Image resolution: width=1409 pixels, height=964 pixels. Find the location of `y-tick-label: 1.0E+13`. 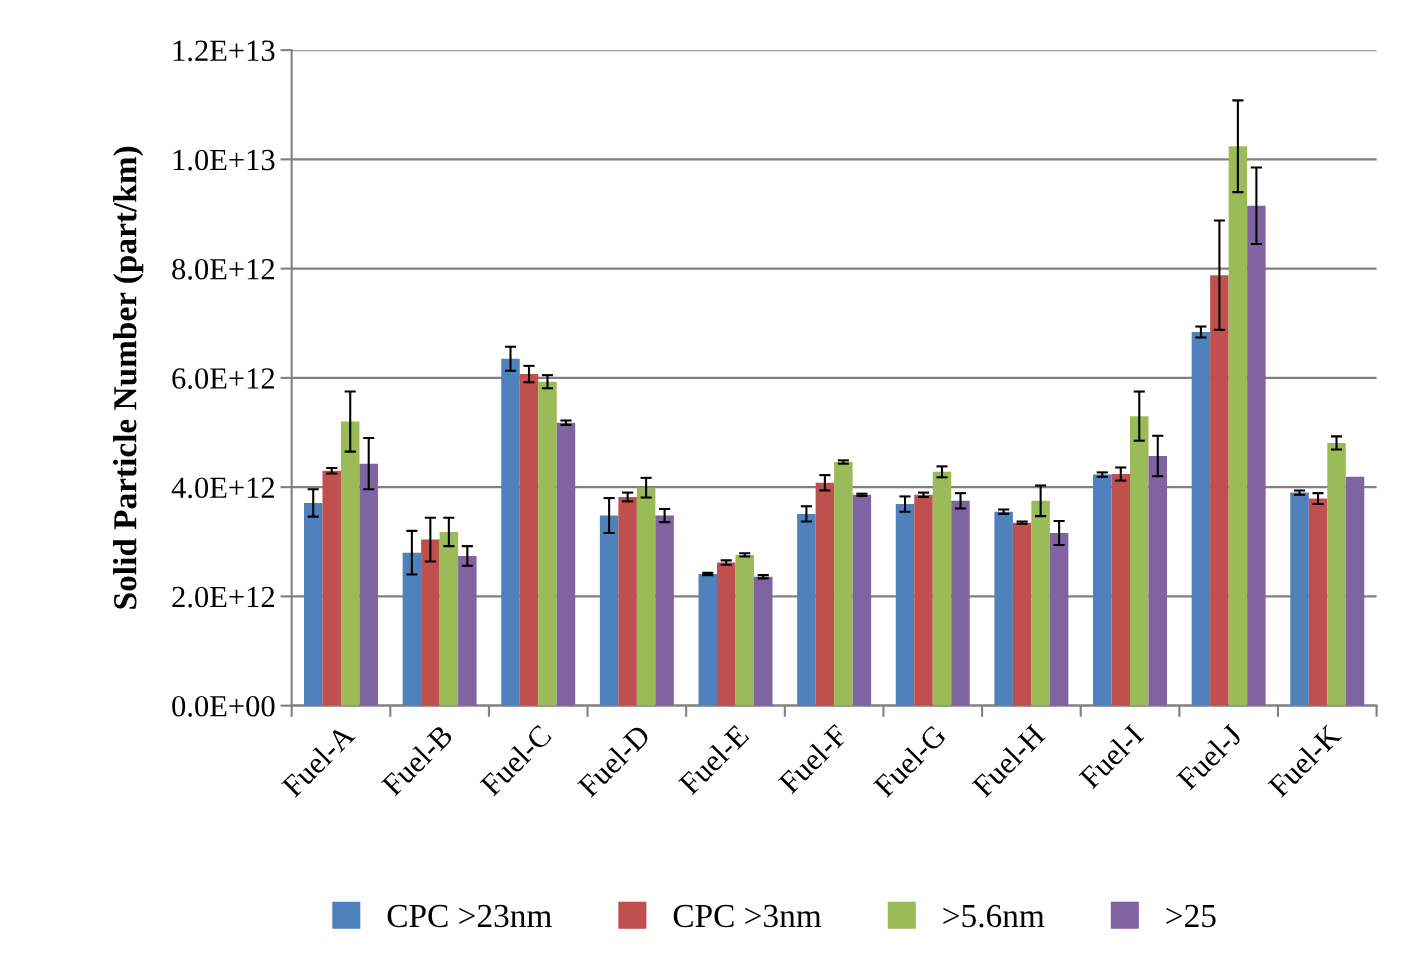

y-tick-label: 1.0E+13 is located at coordinates (224, 160).